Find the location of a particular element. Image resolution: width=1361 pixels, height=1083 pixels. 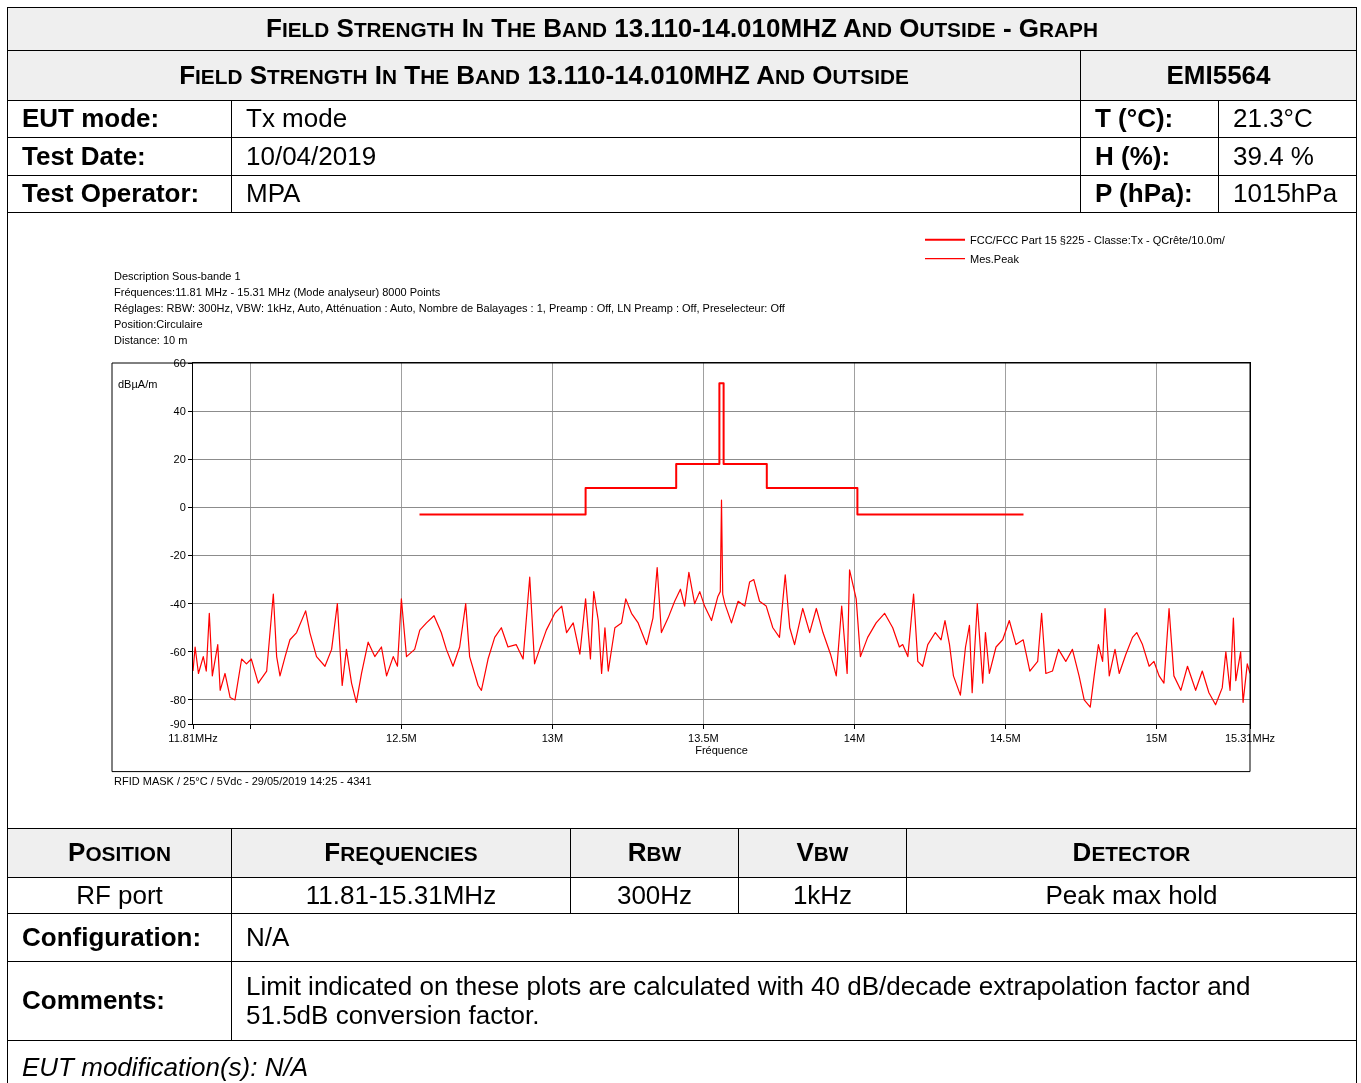

legend-label: Mes.Peak is located at coordinates (995, 258).